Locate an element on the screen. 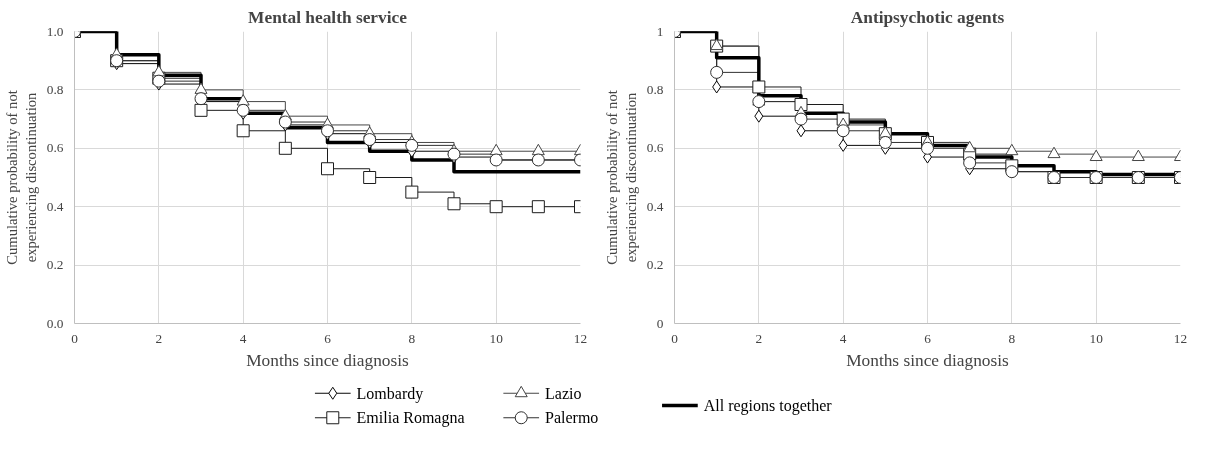 The image size is (1215, 466). chart-title: Mental health service is located at coordinates (328, 17).